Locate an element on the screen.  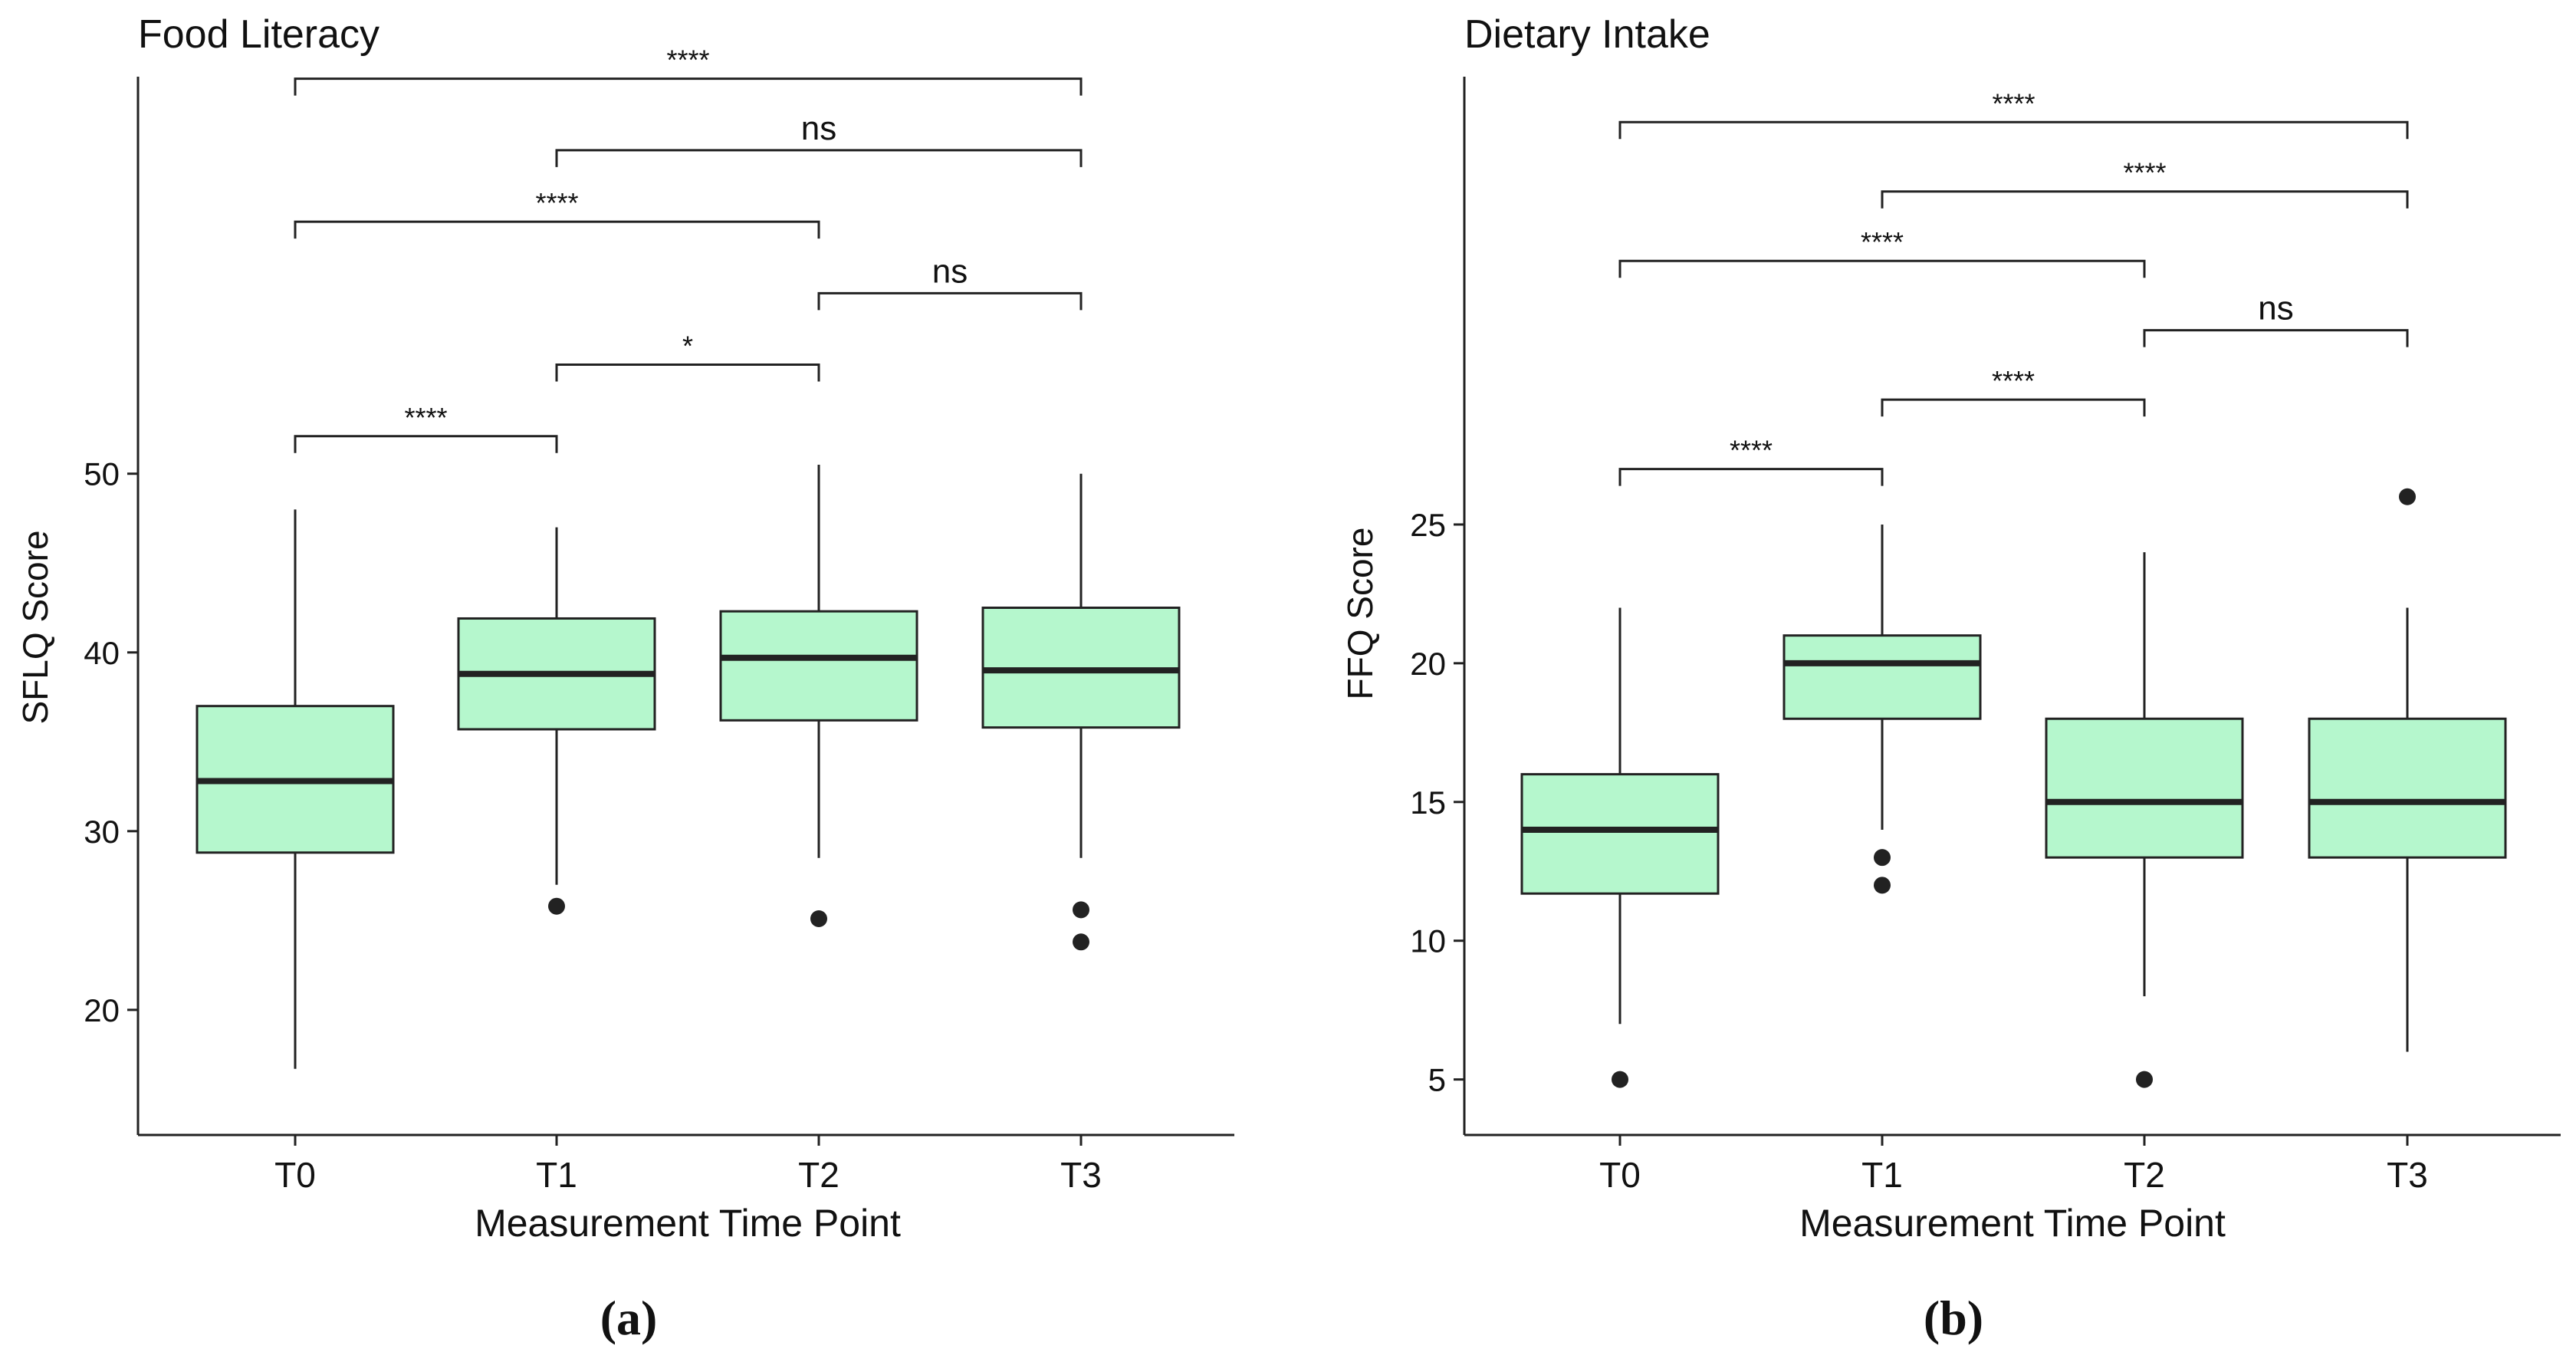
chart-title: Food Literacy is located at coordinates (259, 34).